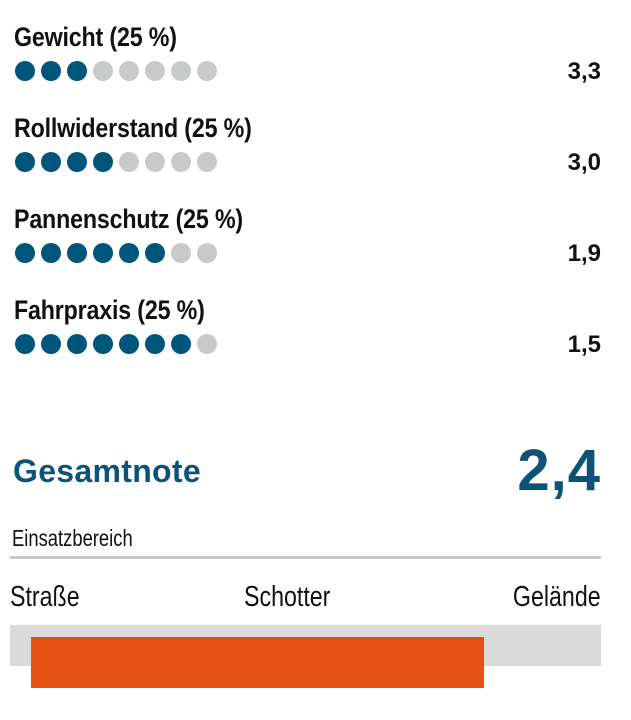 The height and width of the screenshot is (720, 631). Describe the element at coordinates (305, 557) in the screenshot. I see `divider` at that location.